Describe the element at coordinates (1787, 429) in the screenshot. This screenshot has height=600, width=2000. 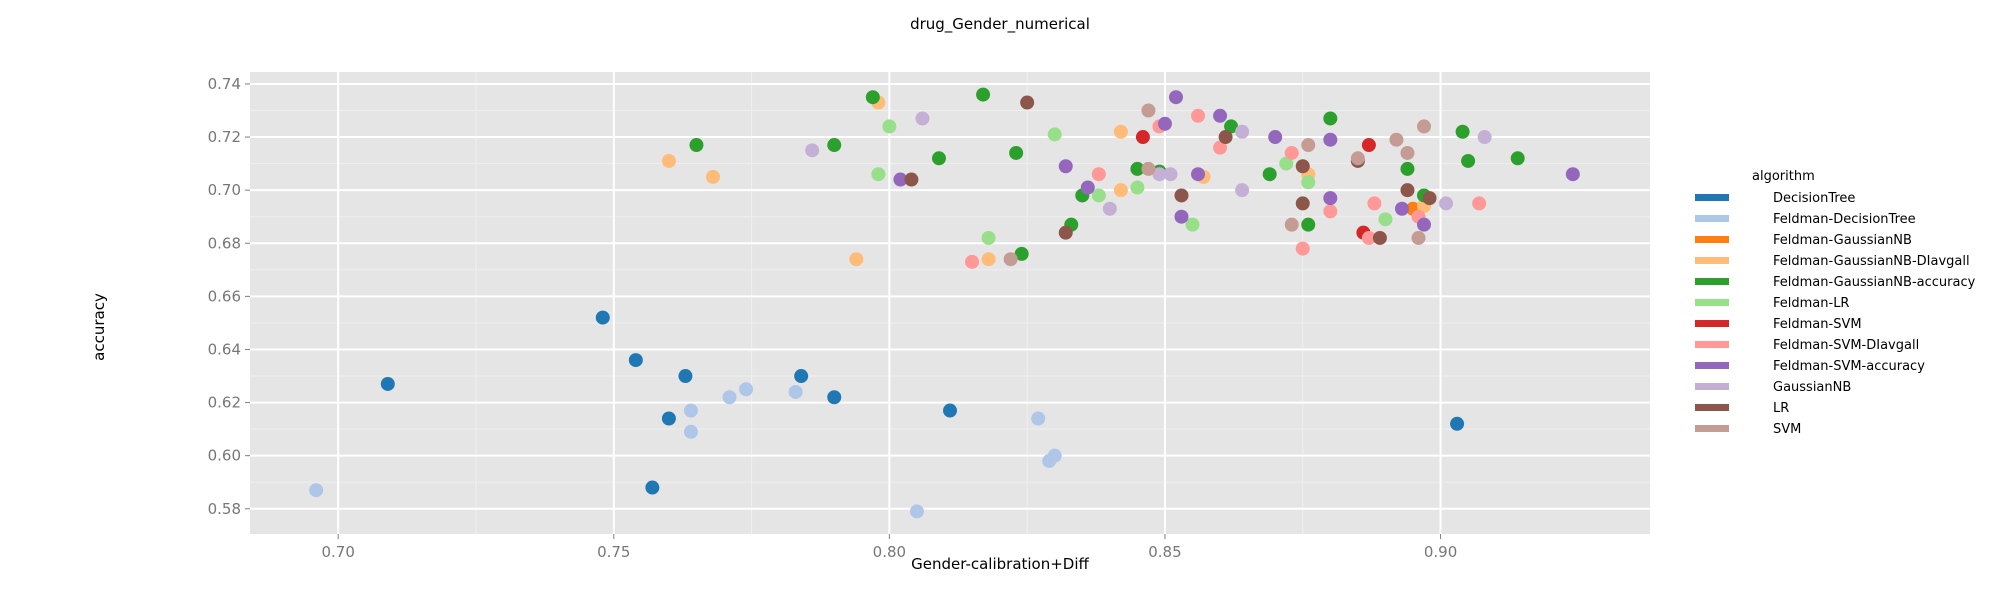
I see `legend-label: SVM` at that location.